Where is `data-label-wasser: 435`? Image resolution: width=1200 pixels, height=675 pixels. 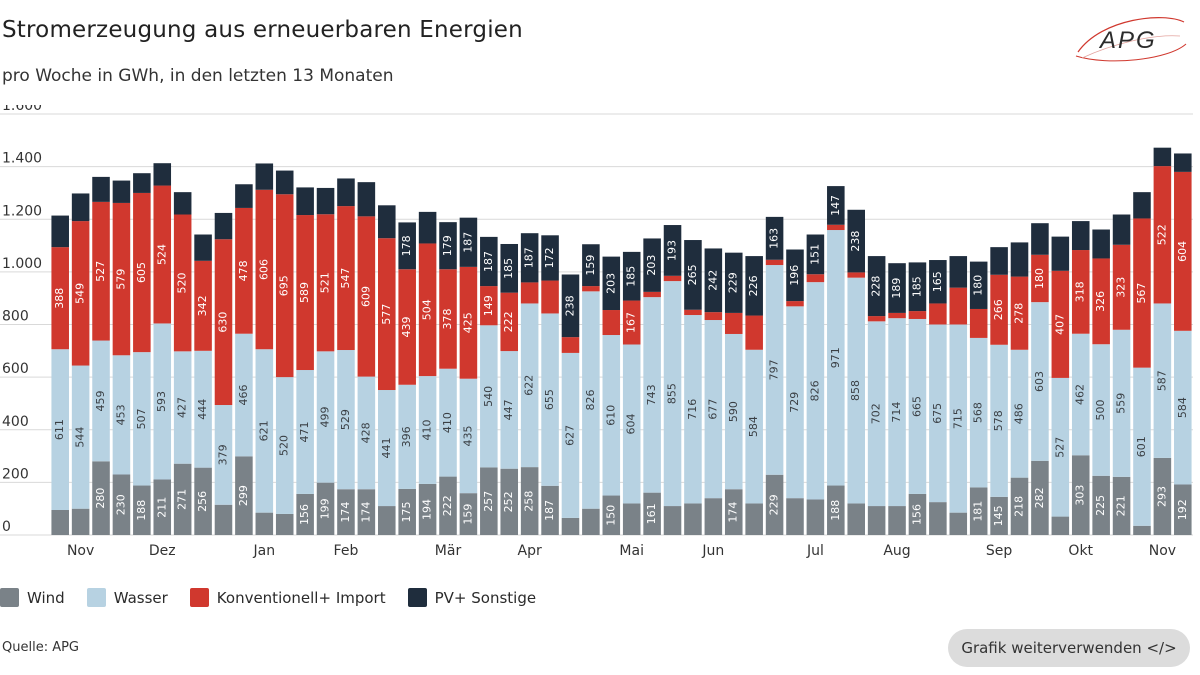
data-label-wasser: 435 is located at coordinates (467, 435).